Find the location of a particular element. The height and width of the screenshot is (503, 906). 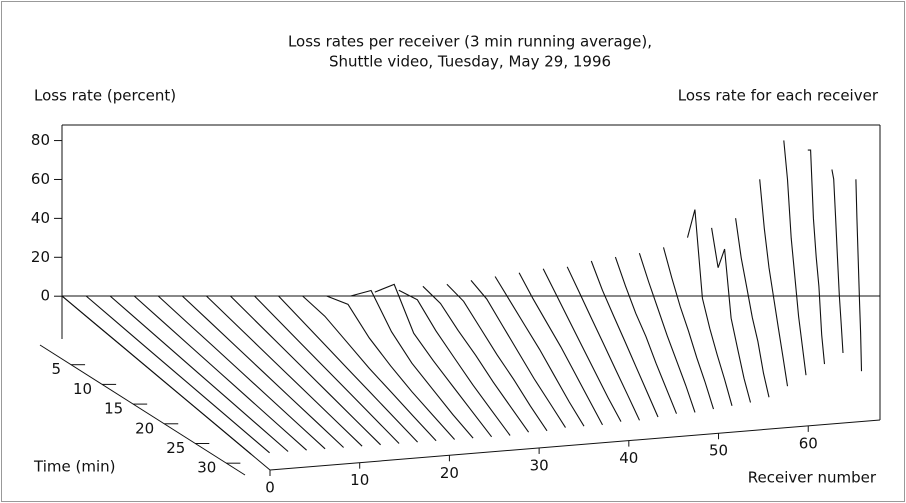

x-tick-label: 25 is located at coordinates (175, 448).